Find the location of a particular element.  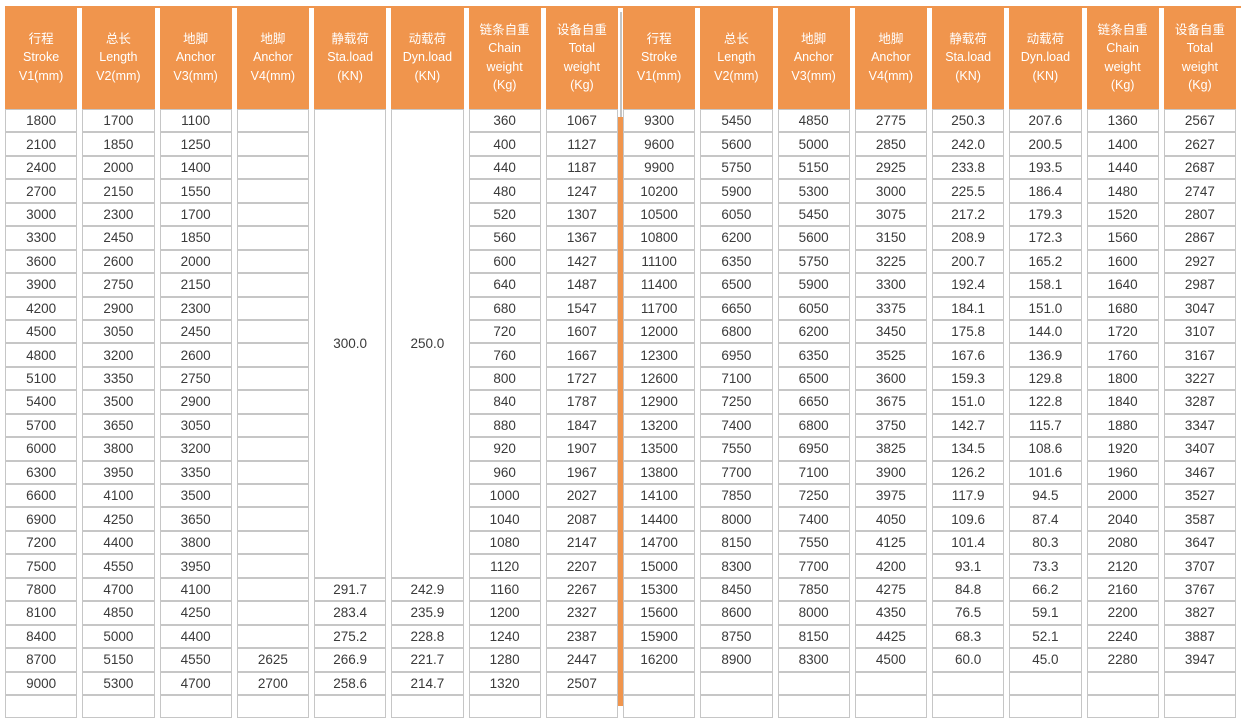

table-cell: 1800 is located at coordinates (41, 121).